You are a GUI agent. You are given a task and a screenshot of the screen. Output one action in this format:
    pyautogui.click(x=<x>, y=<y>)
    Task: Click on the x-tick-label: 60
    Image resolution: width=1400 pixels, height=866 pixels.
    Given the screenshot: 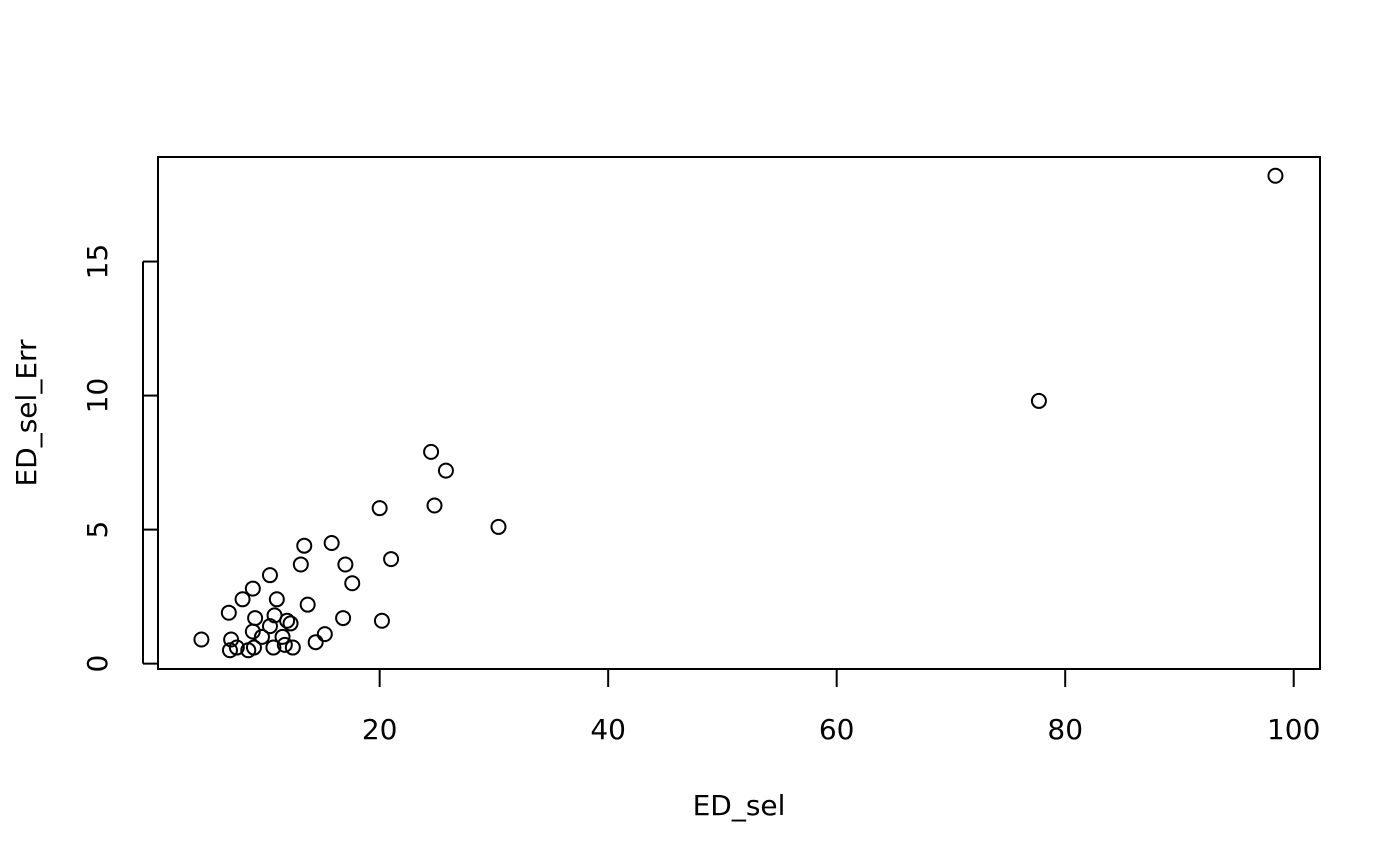 What is the action you would take?
    pyautogui.click(x=837, y=729)
    